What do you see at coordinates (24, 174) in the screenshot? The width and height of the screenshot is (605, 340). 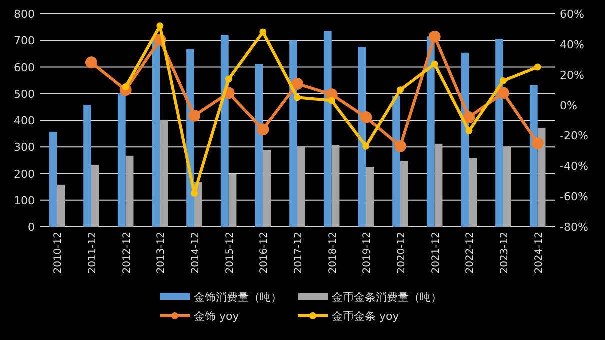 I see `y-tick-label: 200` at bounding box center [24, 174].